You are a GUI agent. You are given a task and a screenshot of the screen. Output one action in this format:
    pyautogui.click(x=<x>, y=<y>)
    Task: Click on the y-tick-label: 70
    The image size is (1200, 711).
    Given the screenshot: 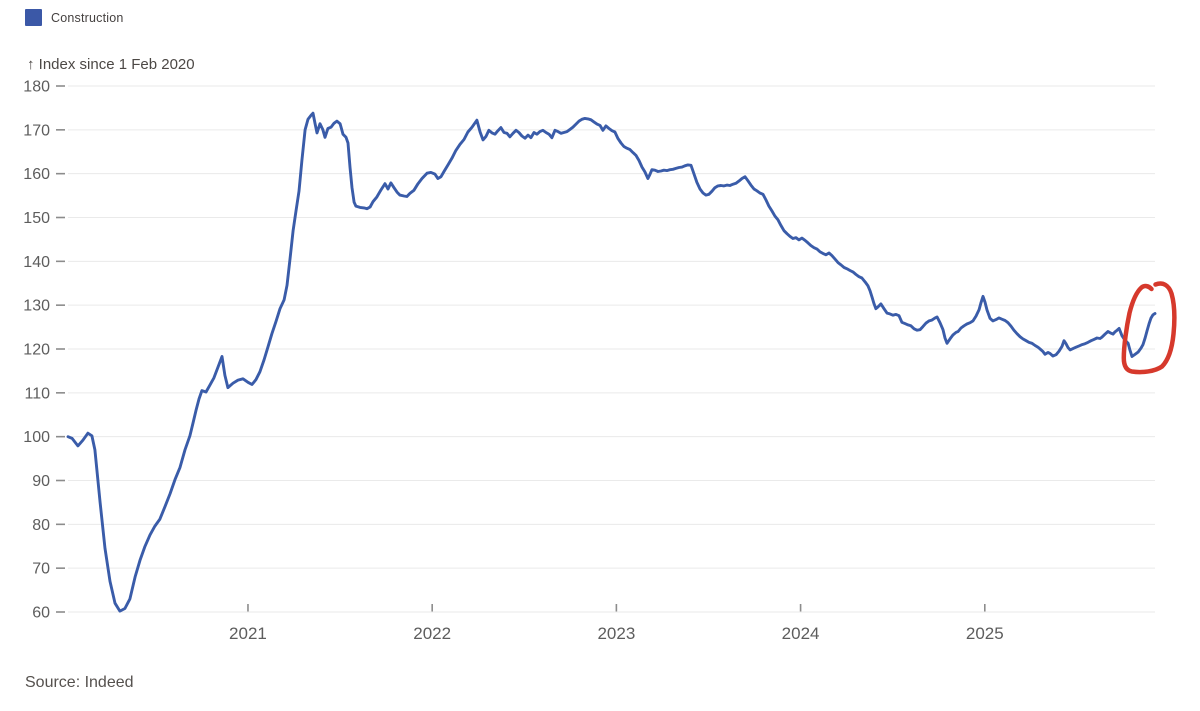 What is the action you would take?
    pyautogui.click(x=41, y=569)
    